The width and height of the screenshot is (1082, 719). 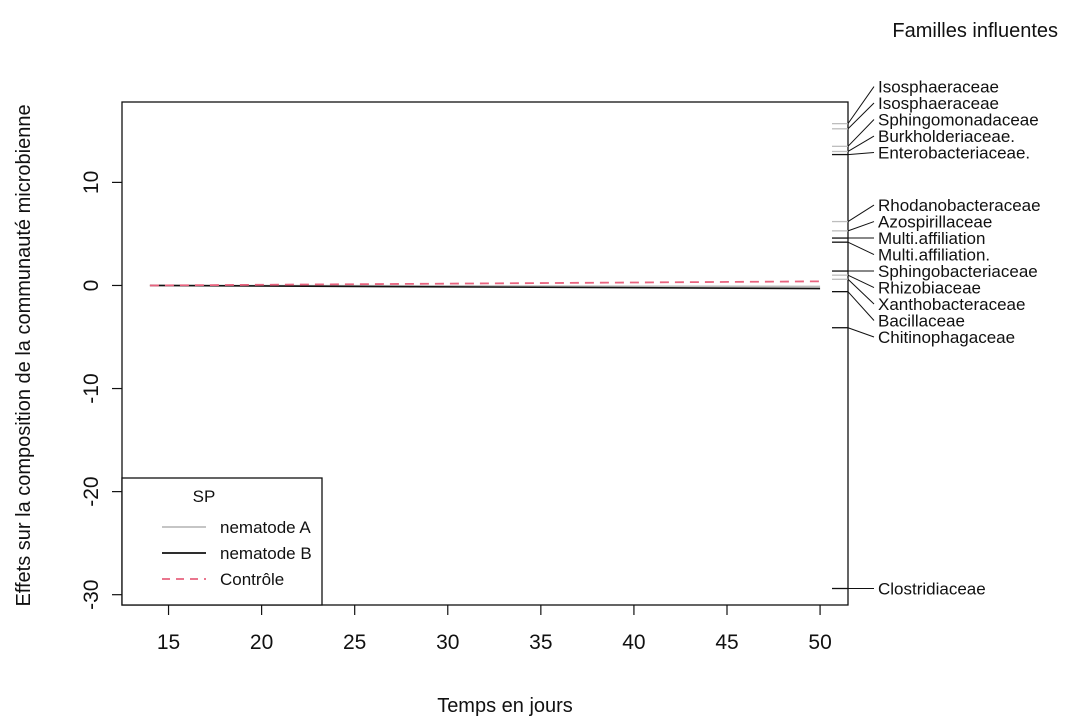 What do you see at coordinates (958, 271) in the screenshot?
I see `family-label: Sphingobacteriaceae` at bounding box center [958, 271].